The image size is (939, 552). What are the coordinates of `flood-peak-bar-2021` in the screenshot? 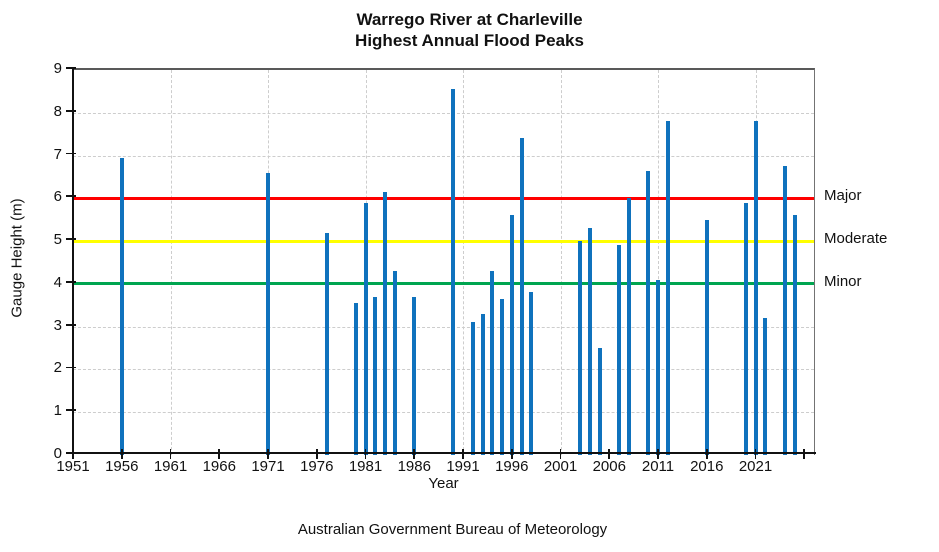 It's located at (755, 288).